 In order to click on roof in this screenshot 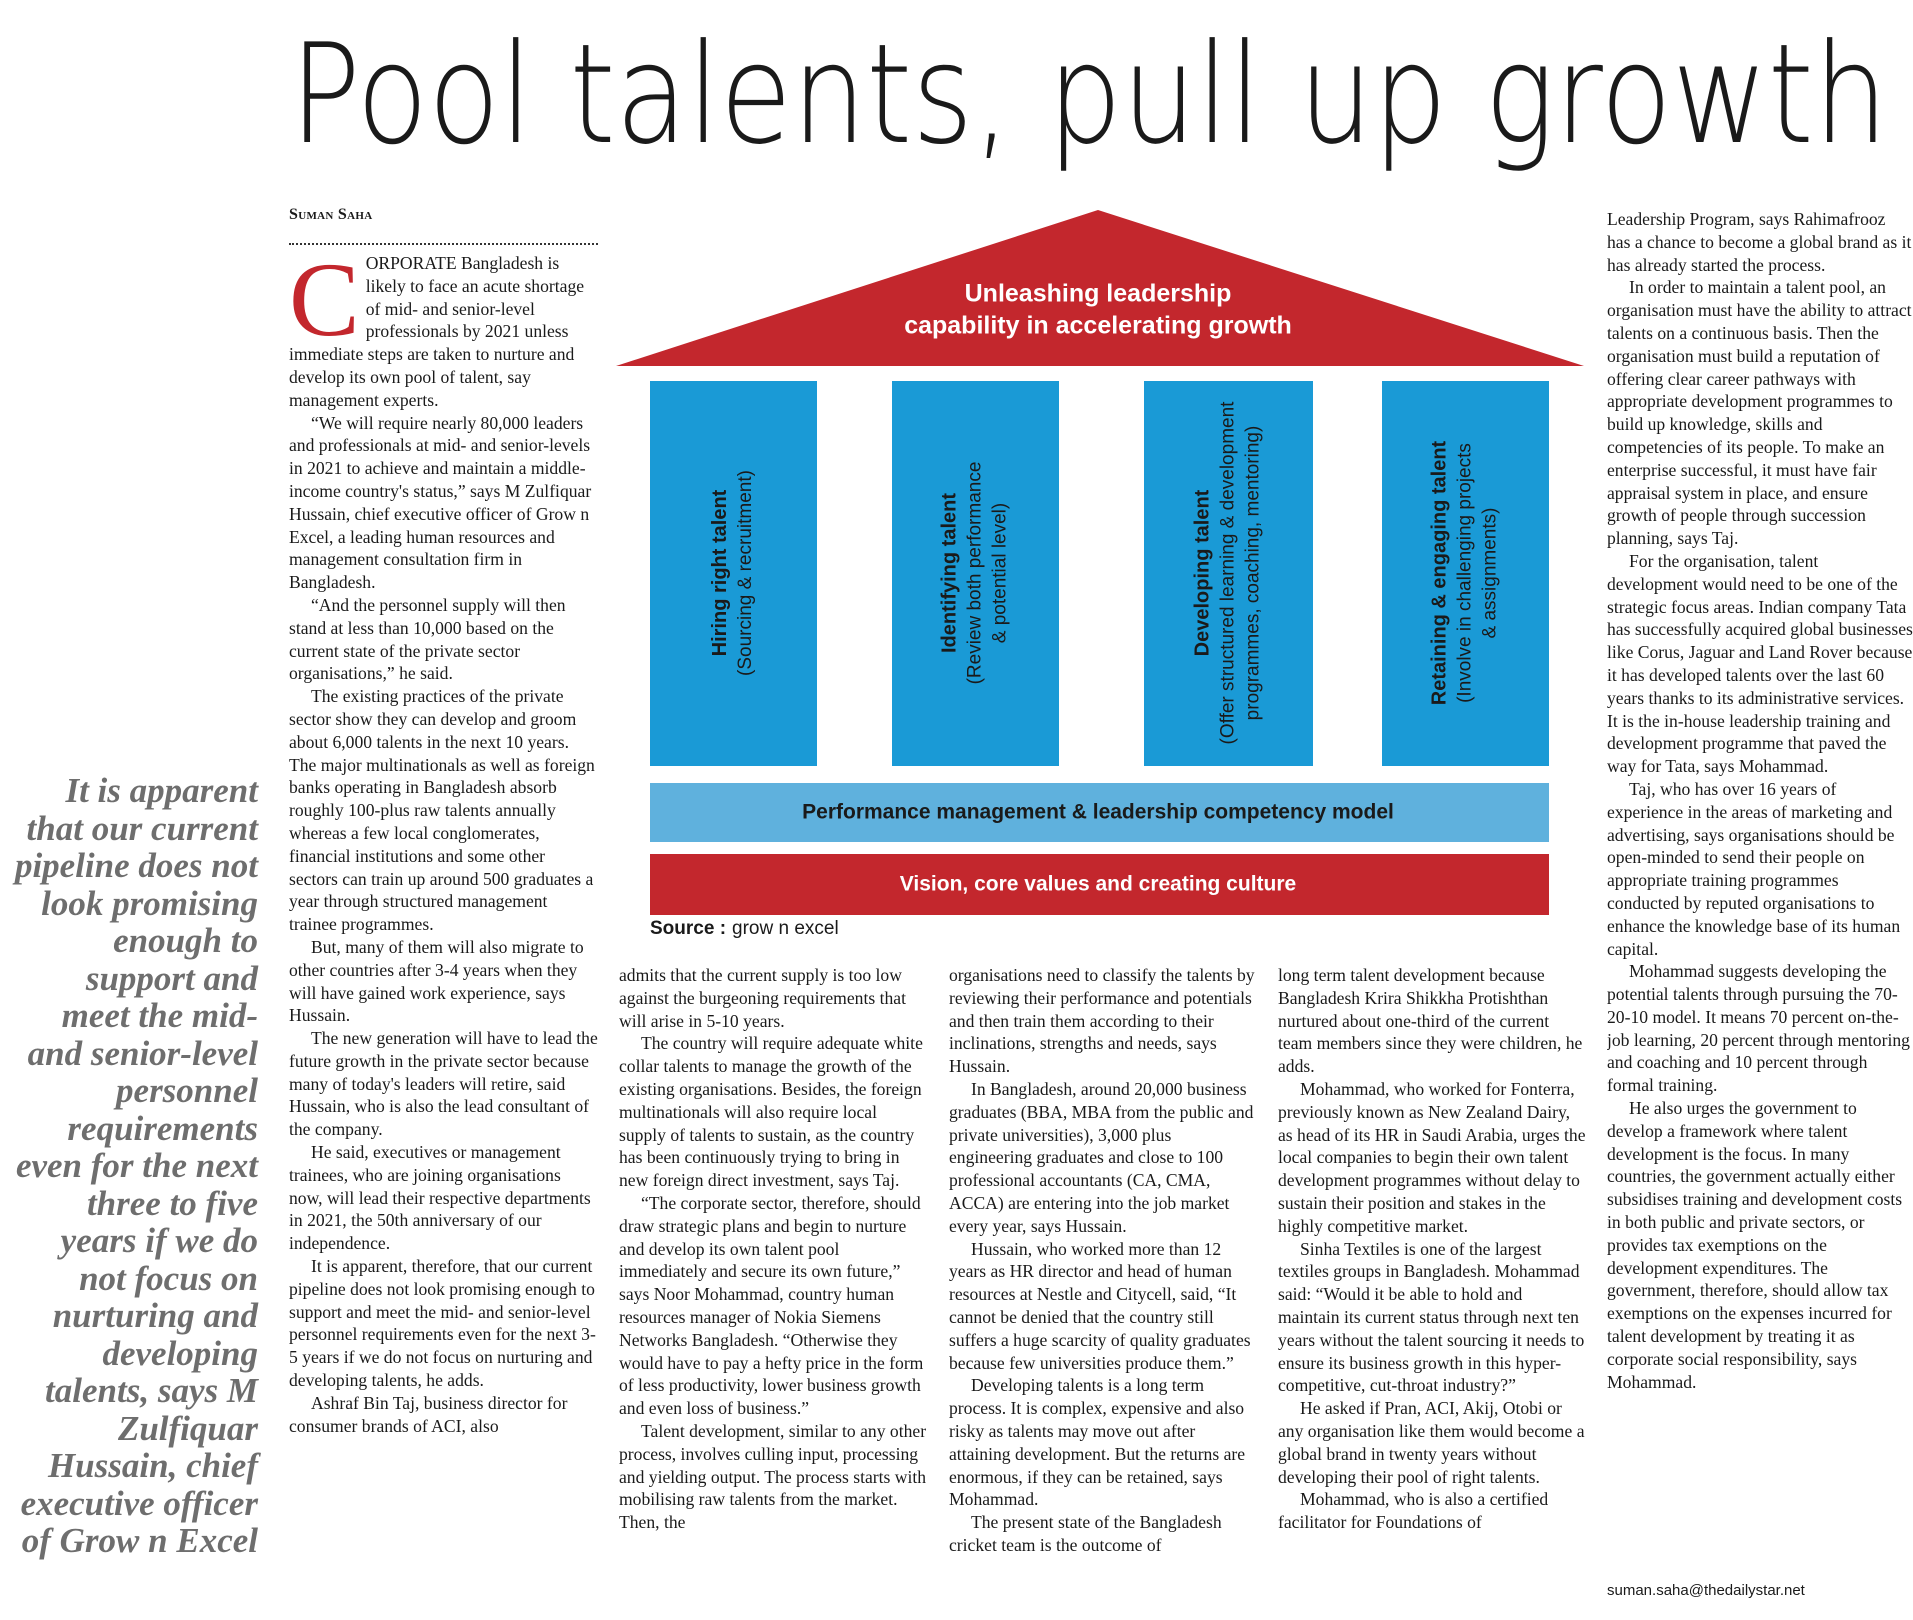, I will do `click(1100, 288)`.